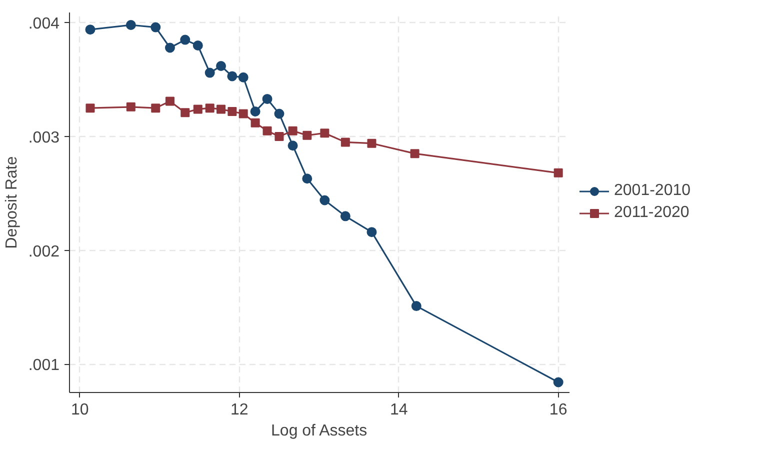 The image size is (771, 458). I want to click on y-tick-label: .002, so click(44, 251).